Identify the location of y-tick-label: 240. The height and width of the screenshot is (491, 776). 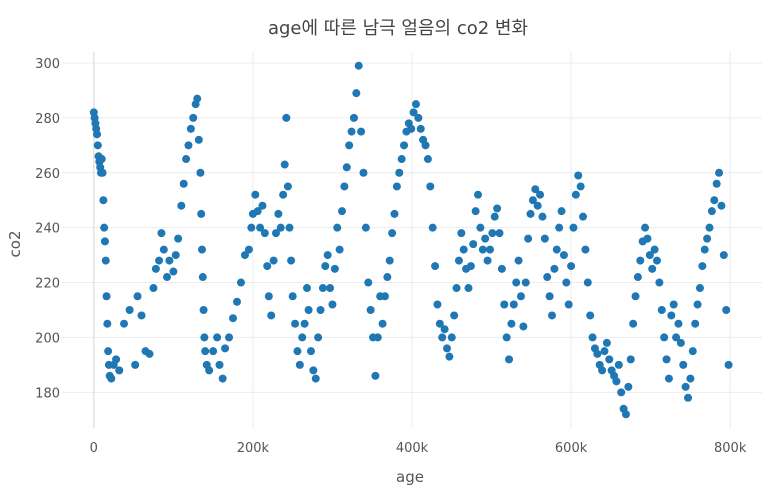
(47, 229).